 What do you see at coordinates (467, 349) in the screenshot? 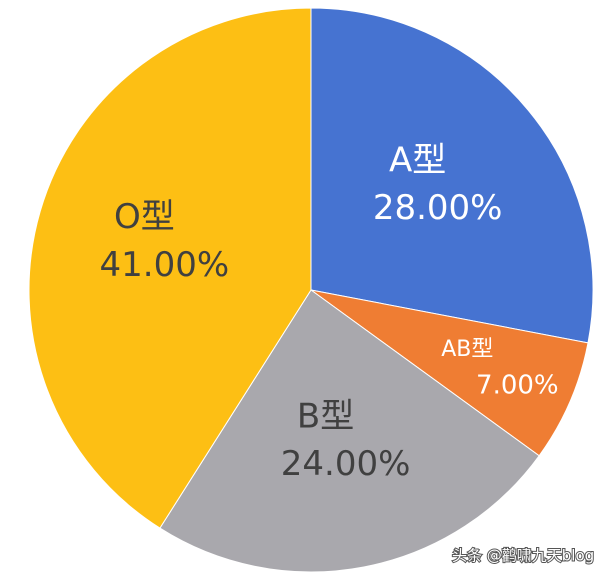
I see `slice-label: AB型` at bounding box center [467, 349].